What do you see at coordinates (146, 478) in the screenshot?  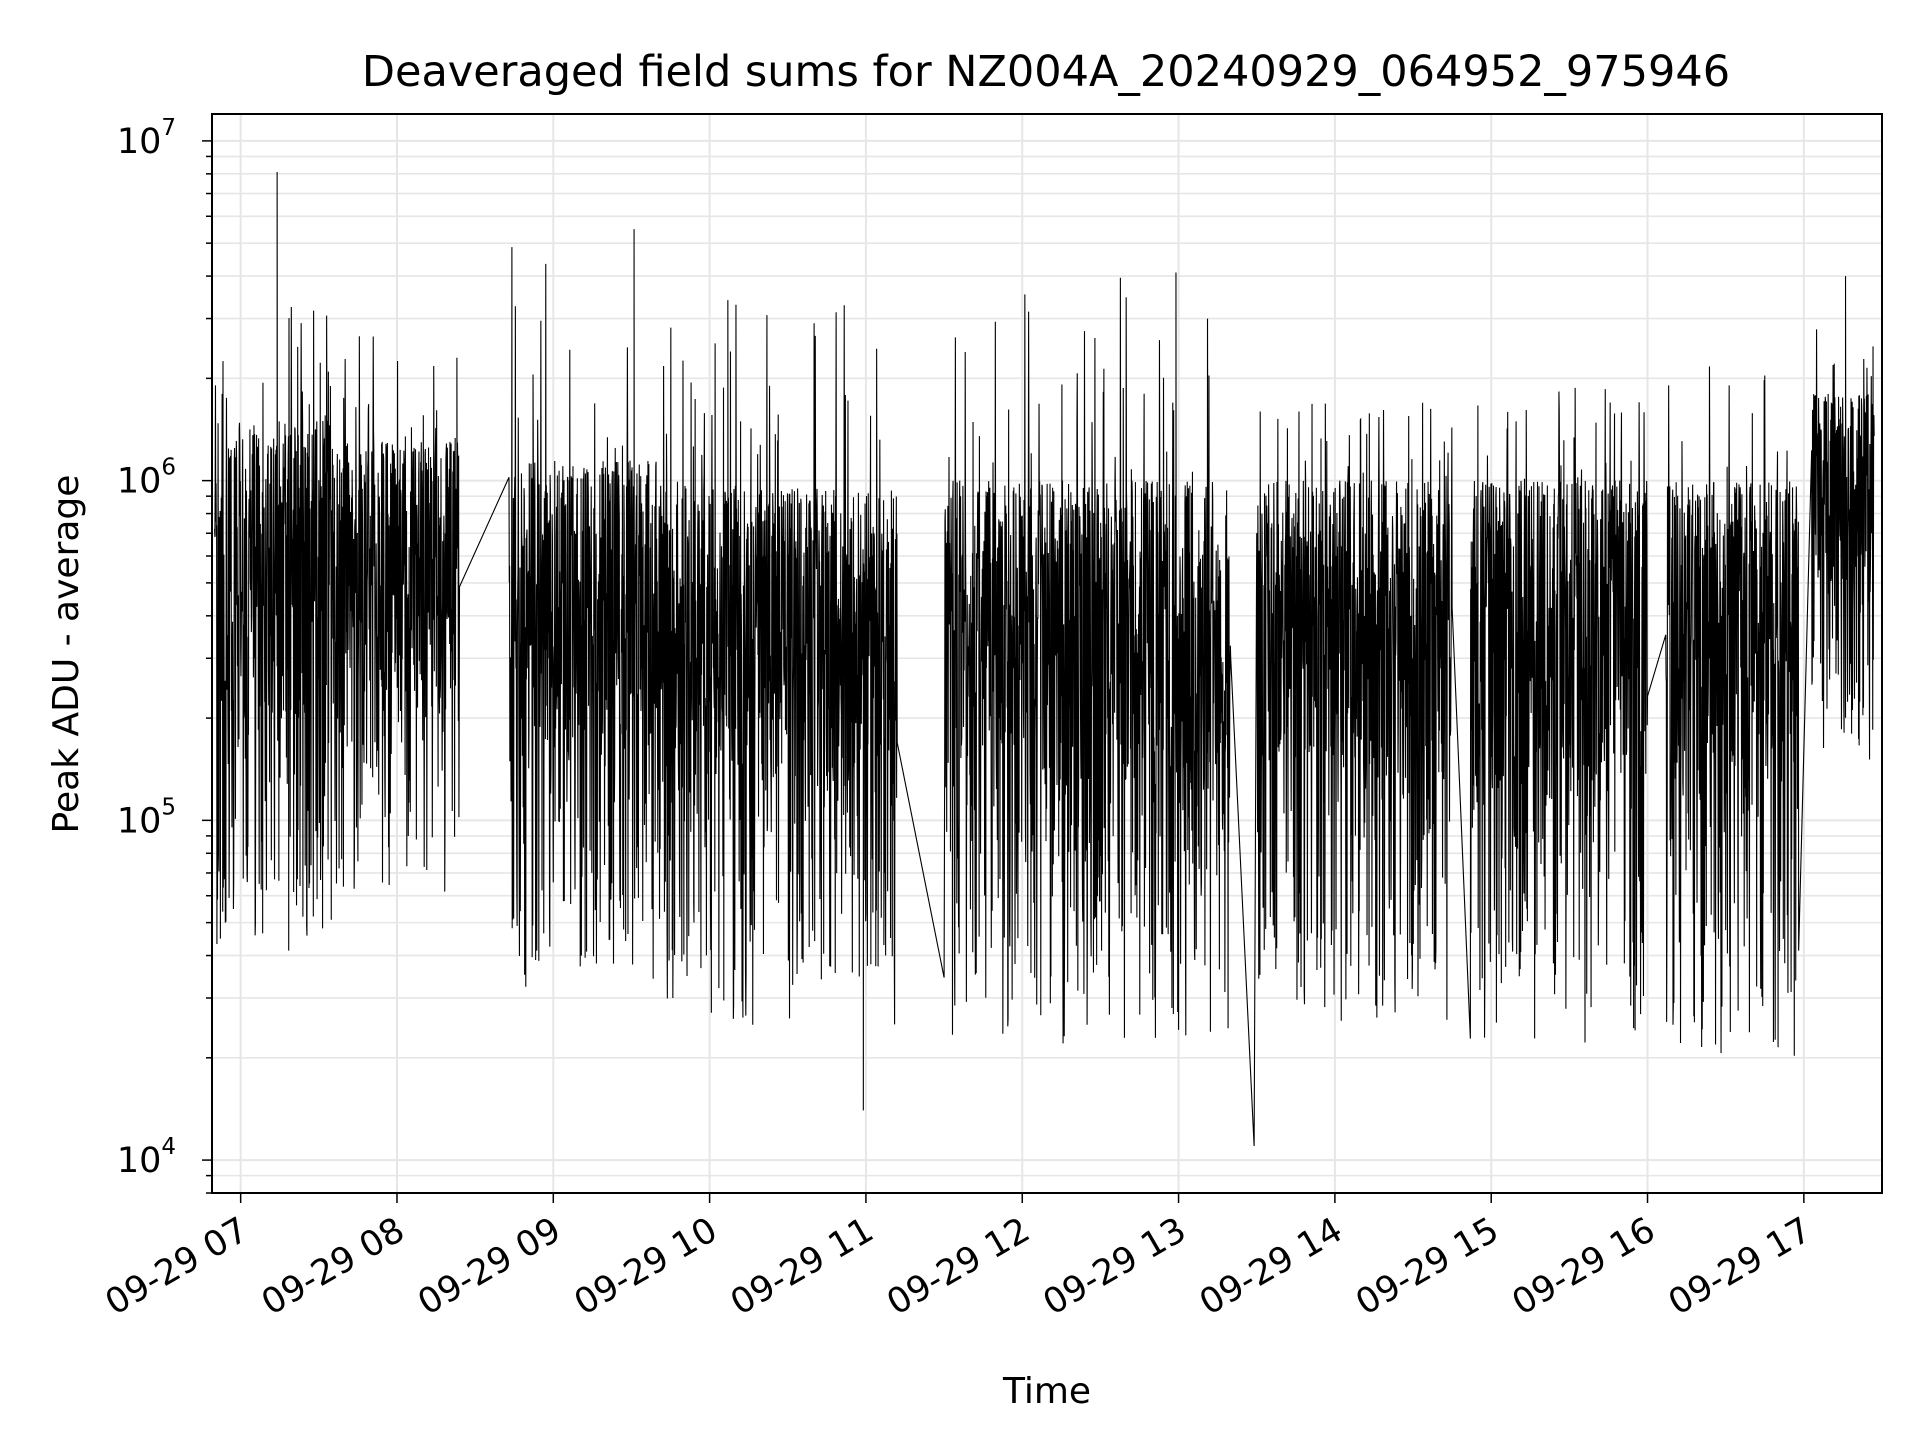 I see `y-tick-label: 10⁶` at bounding box center [146, 478].